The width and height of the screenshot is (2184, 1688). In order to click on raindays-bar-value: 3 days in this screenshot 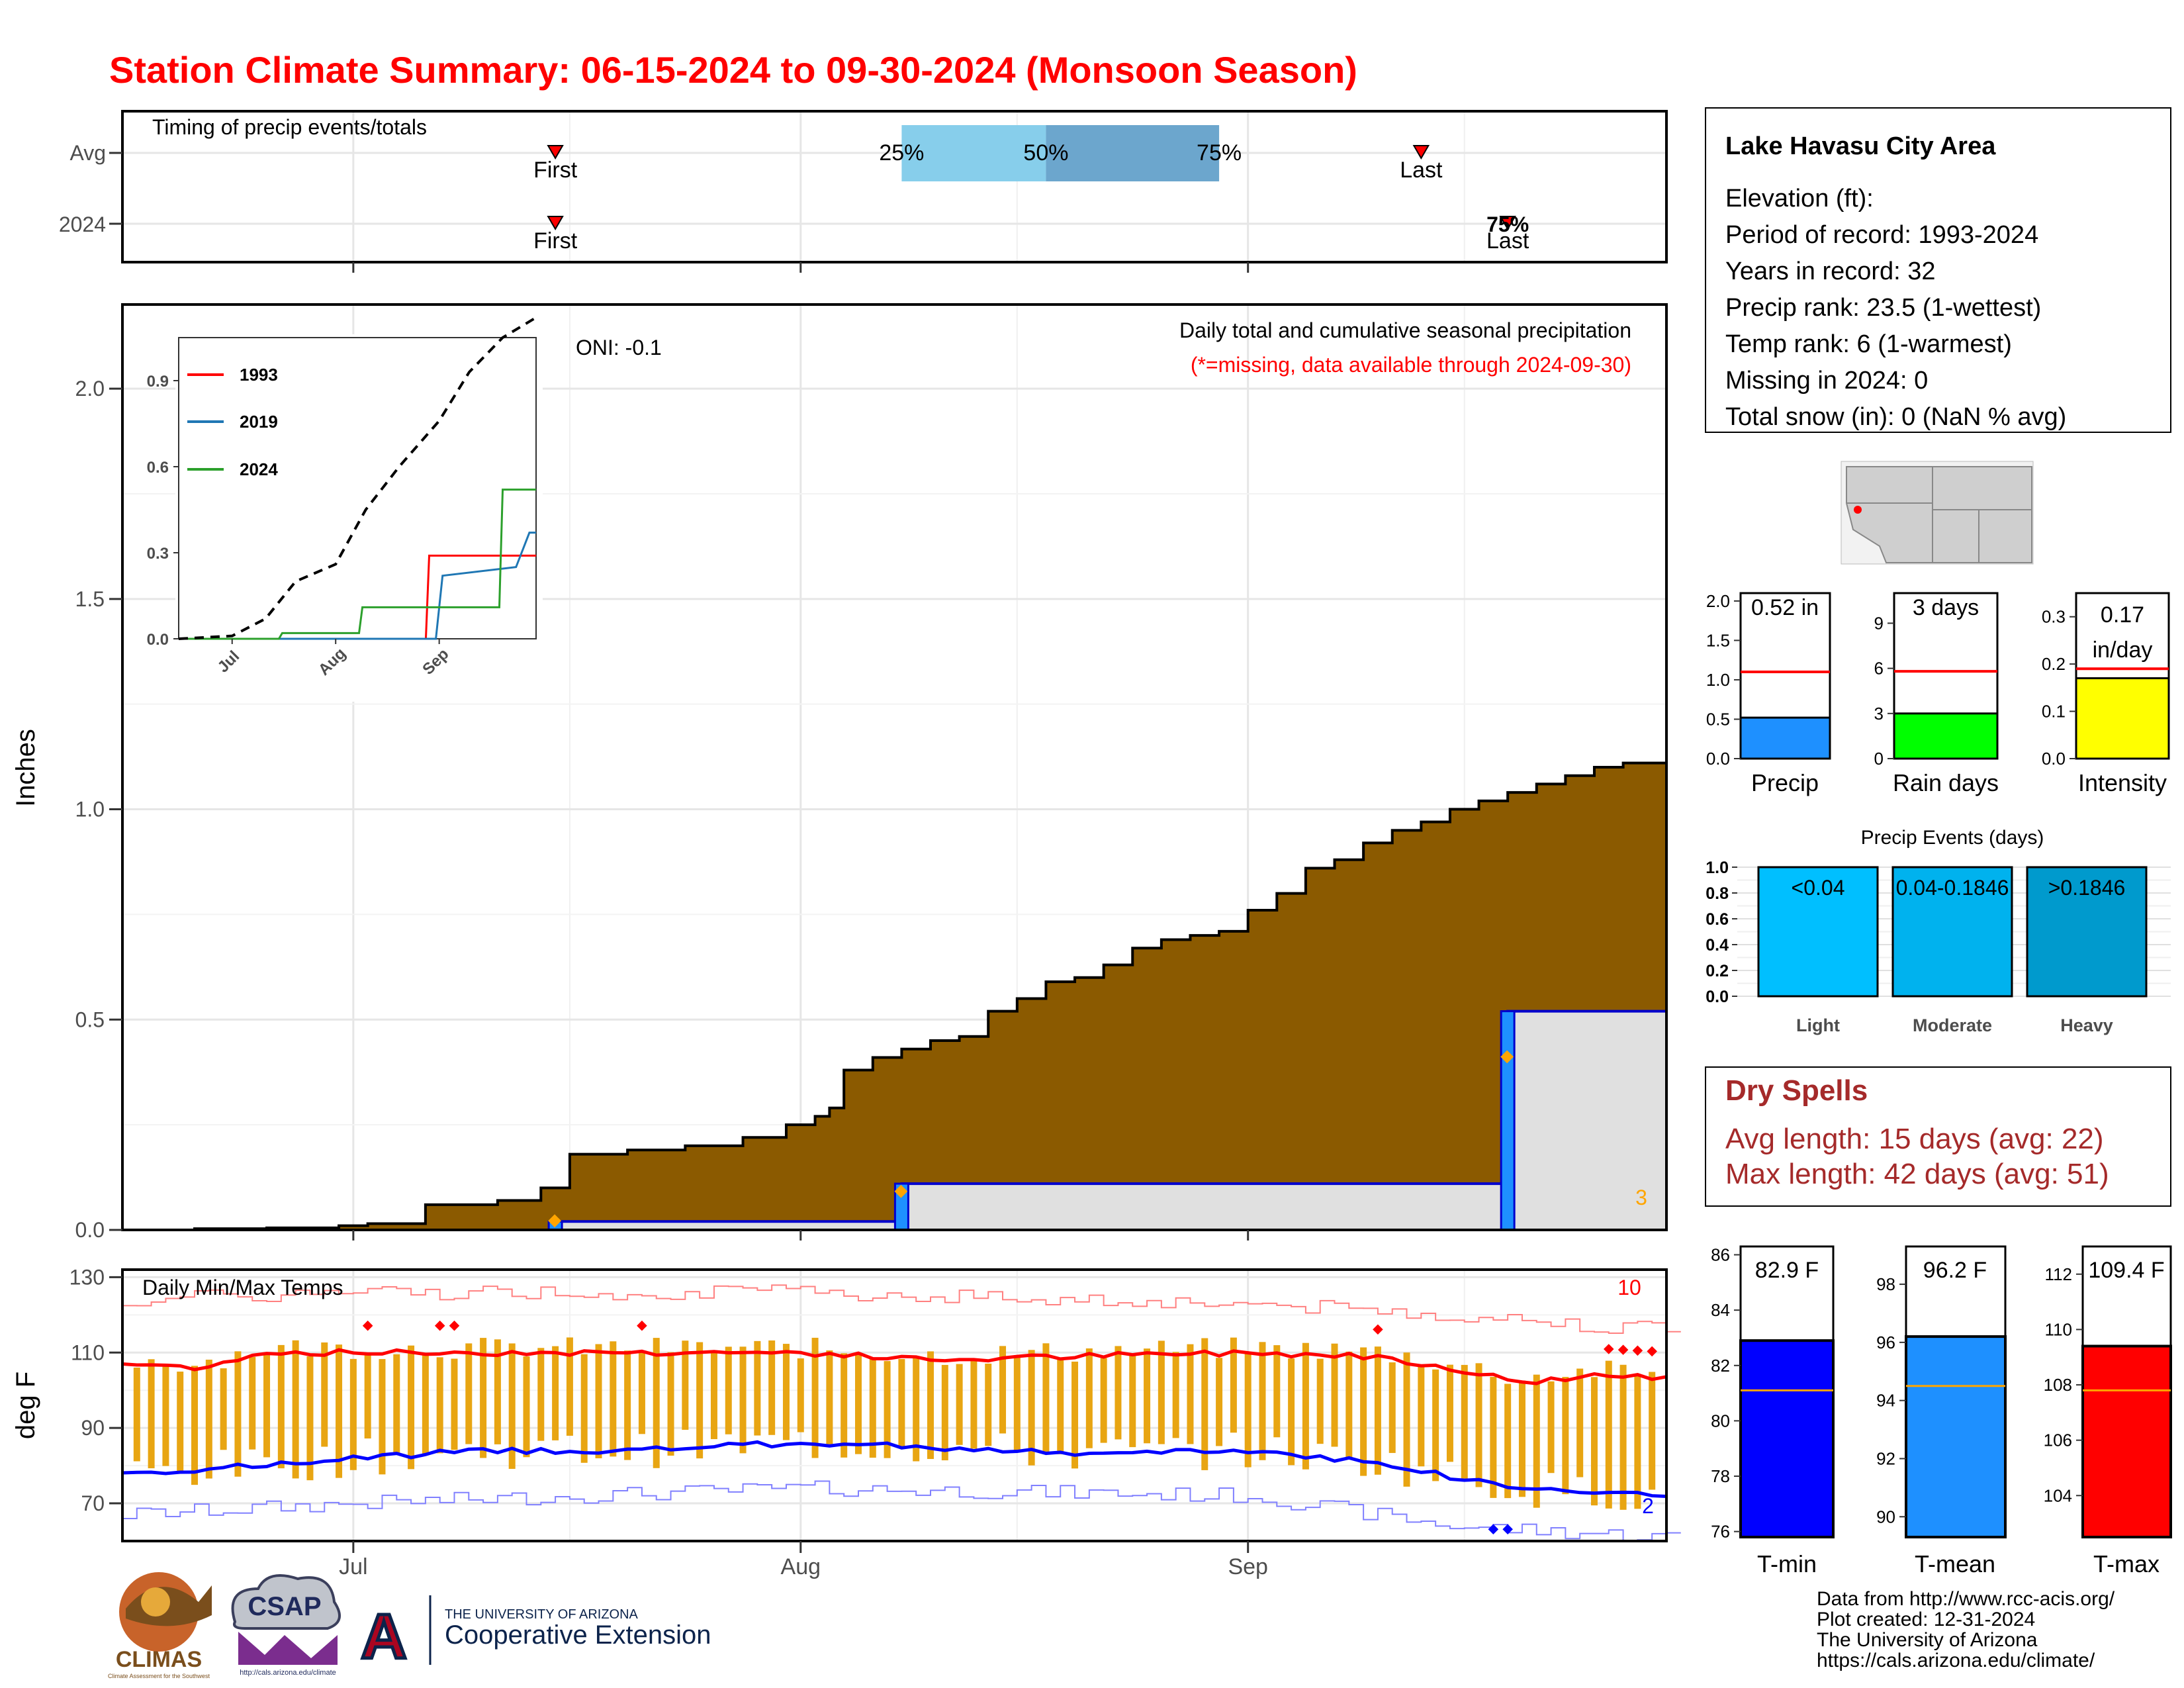, I will do `click(1946, 607)`.